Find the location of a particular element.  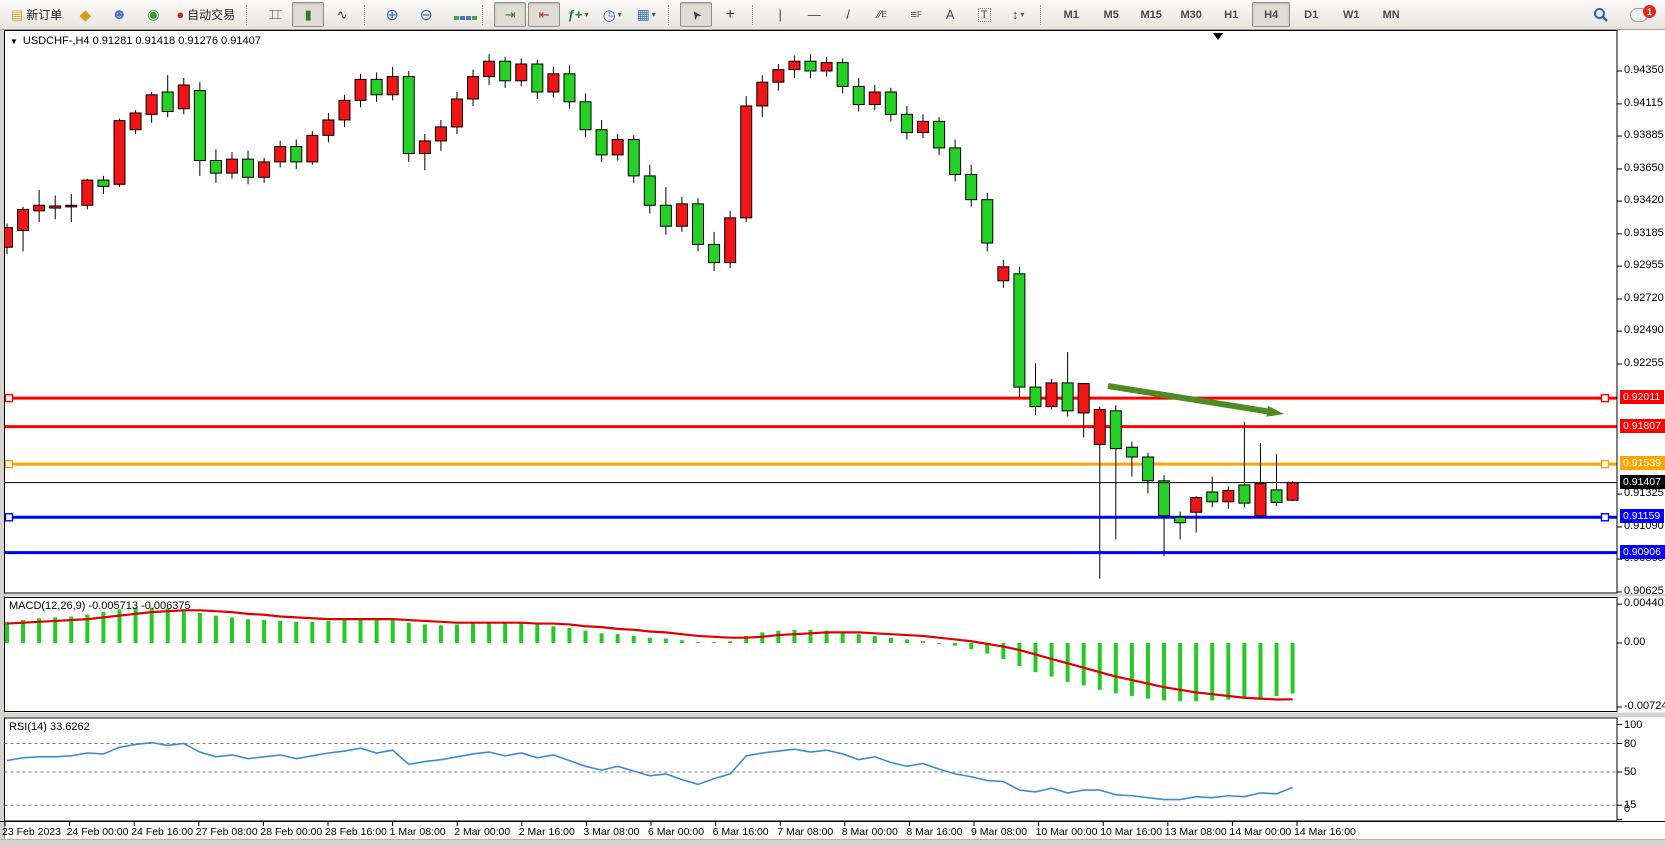

price-axis-tick: 0.94350 is located at coordinates (1644, 70).